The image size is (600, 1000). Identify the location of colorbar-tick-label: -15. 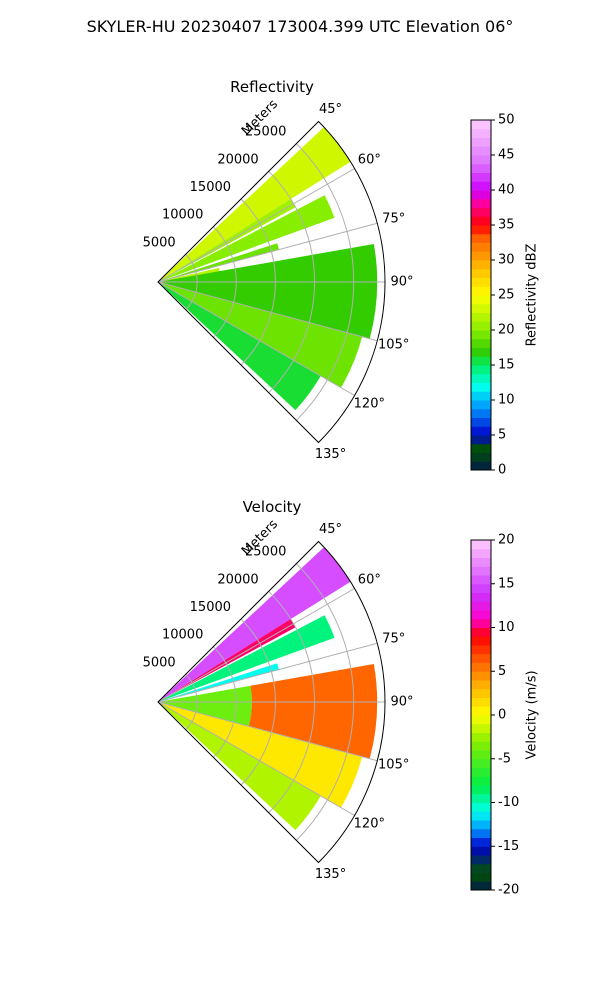
(508, 846).